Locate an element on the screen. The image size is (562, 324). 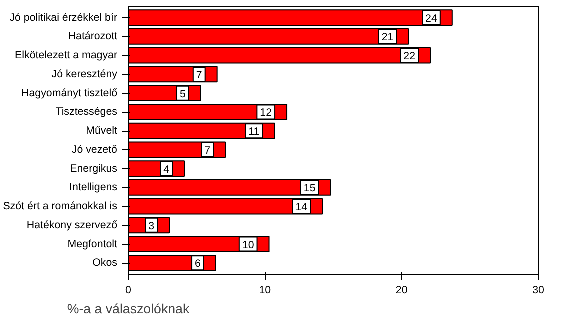
data-label: 3 is located at coordinates (151, 226).